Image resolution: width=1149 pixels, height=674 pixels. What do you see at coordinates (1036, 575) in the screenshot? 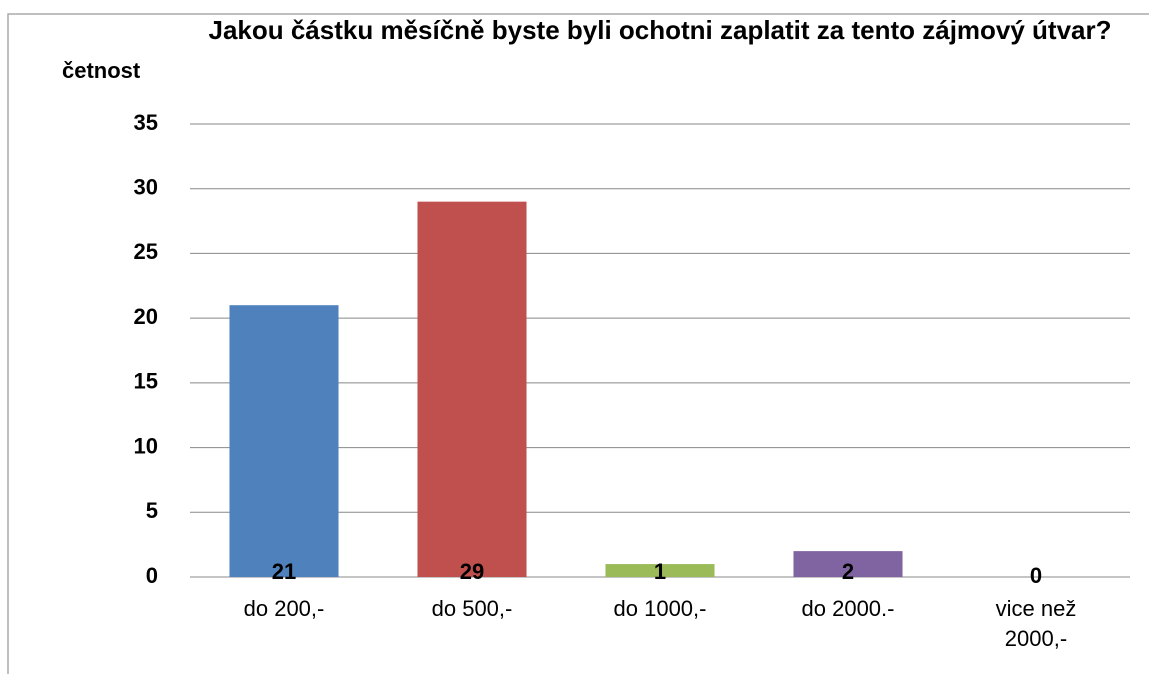
I see `data-label: 0` at bounding box center [1036, 575].